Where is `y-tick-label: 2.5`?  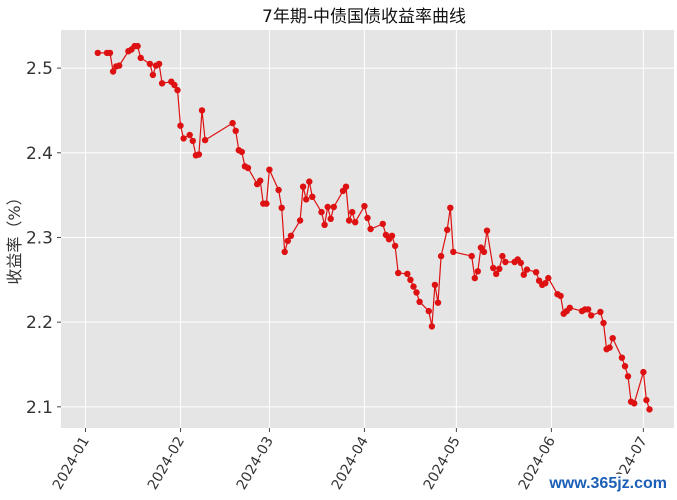 y-tick-label: 2.5 is located at coordinates (39, 69).